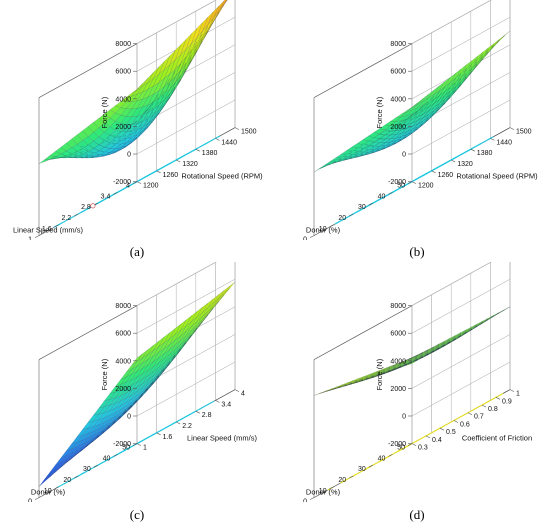 Image resolution: width=550 pixels, height=527 pixels. I want to click on frame-edge, so click(363, 332).